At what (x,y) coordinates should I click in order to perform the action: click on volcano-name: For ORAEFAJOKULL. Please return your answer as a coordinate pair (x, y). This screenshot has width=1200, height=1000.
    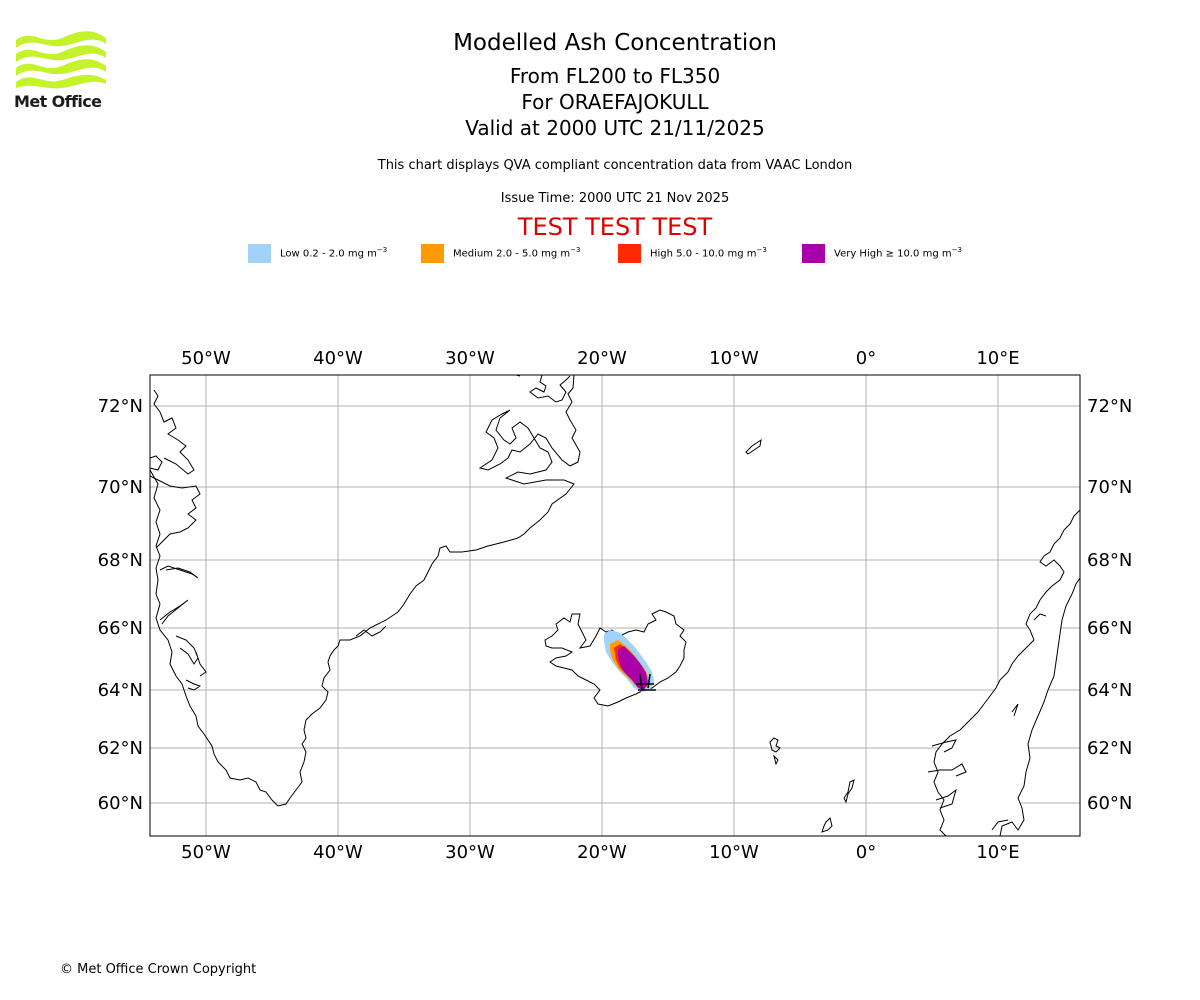
    Looking at the image, I should click on (615, 102).